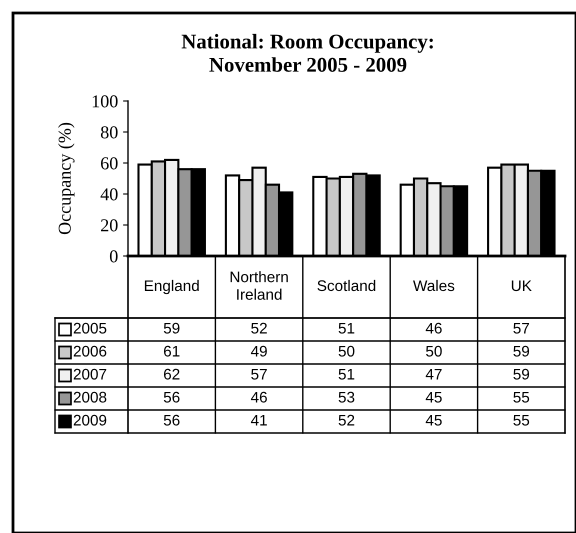 Image resolution: width=576 pixels, height=533 pixels. What do you see at coordinates (109, 225) in the screenshot?
I see `y-tick-label: 20` at bounding box center [109, 225].